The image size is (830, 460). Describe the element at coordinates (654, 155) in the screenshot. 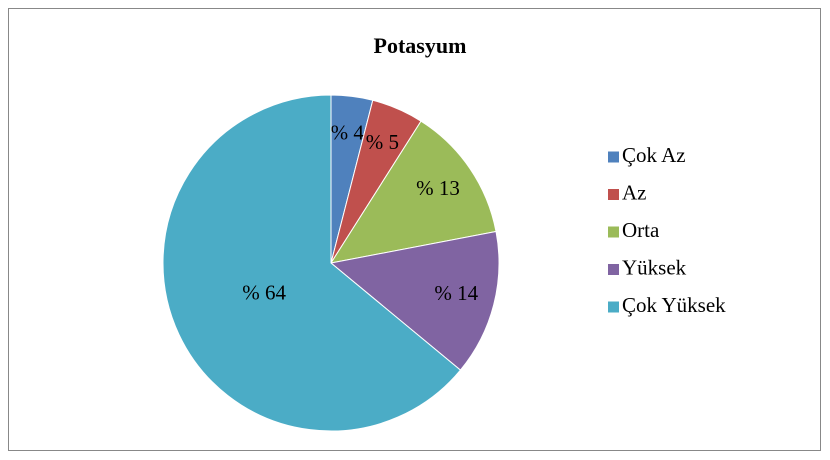

I see `legend-label: Çok Az` at that location.